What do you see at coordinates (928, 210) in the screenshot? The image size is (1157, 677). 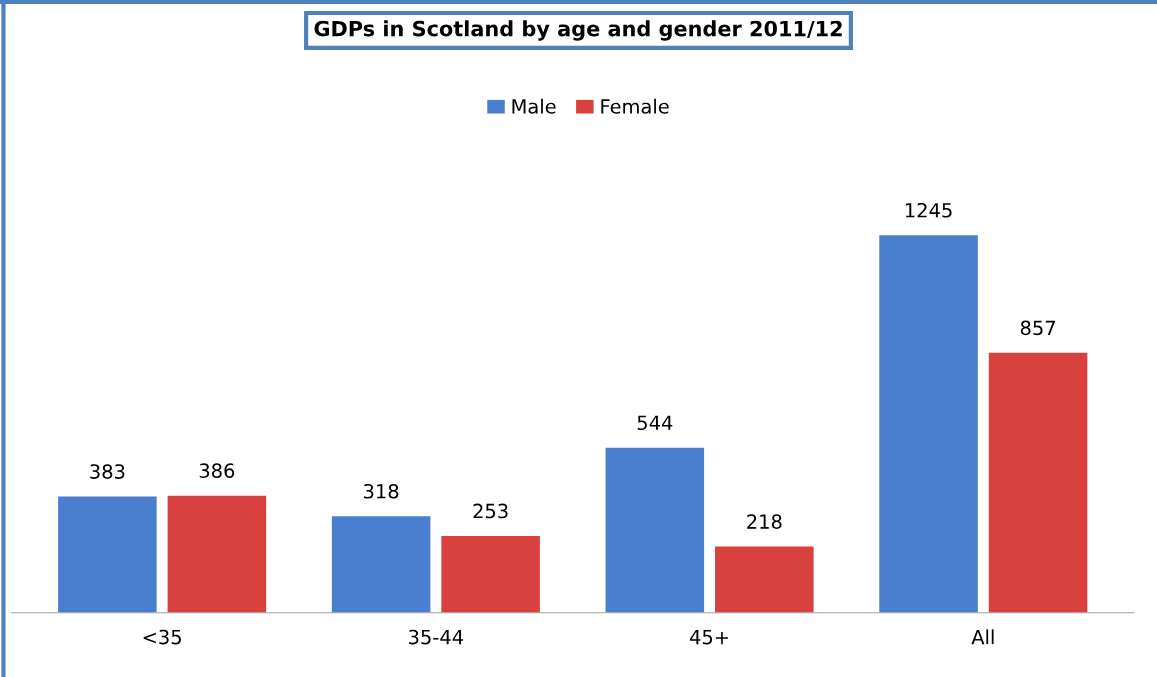 I see `data-label: 1245` at bounding box center [928, 210].